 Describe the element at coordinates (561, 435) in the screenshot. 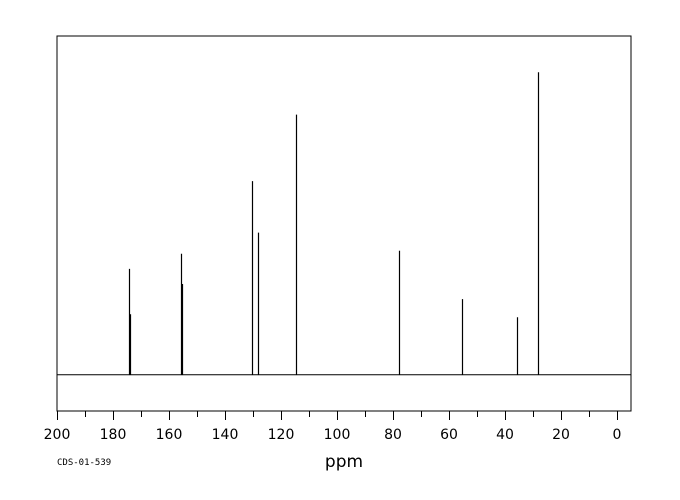

I see `tick-label-20: 20` at that location.